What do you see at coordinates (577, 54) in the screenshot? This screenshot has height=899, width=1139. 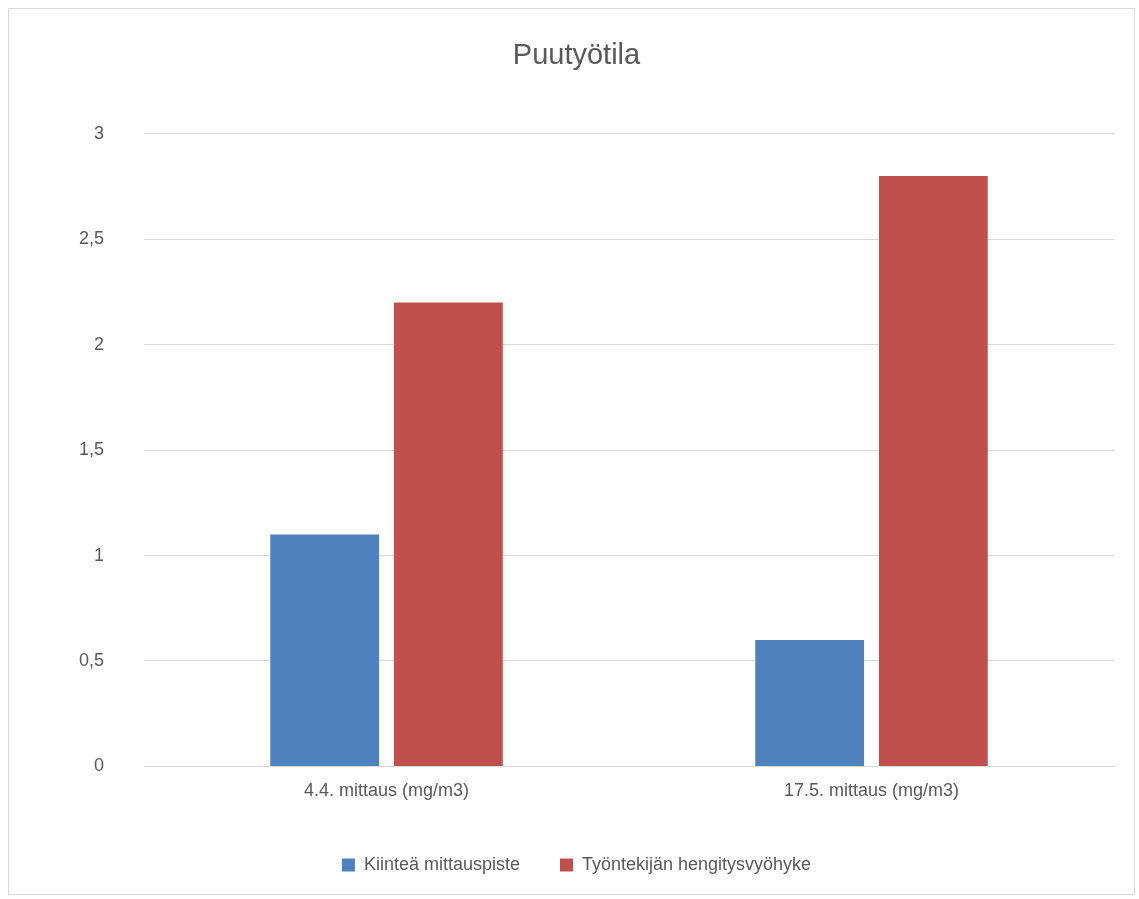 I see `chart-title: Puutyötila` at bounding box center [577, 54].